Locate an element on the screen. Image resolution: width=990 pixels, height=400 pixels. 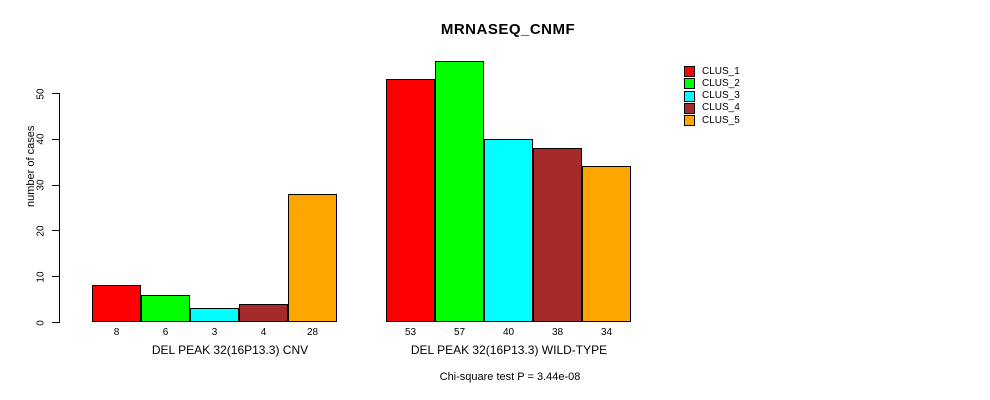
y-axis is located at coordinates (59, 208).